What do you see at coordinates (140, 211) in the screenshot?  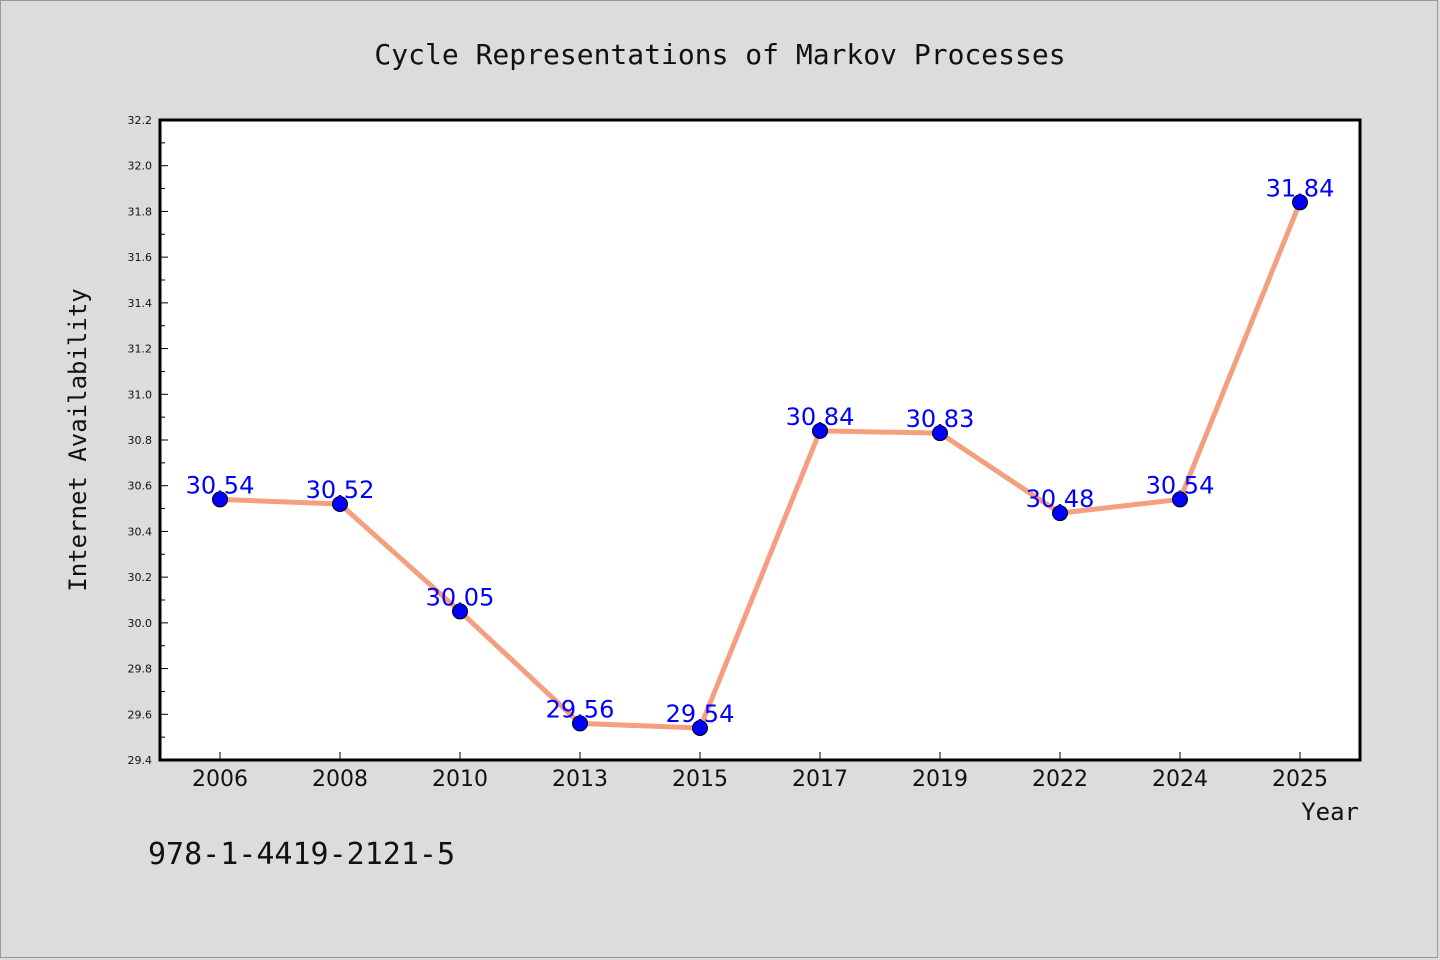 I see `y-tick-label: 31.8` at bounding box center [140, 211].